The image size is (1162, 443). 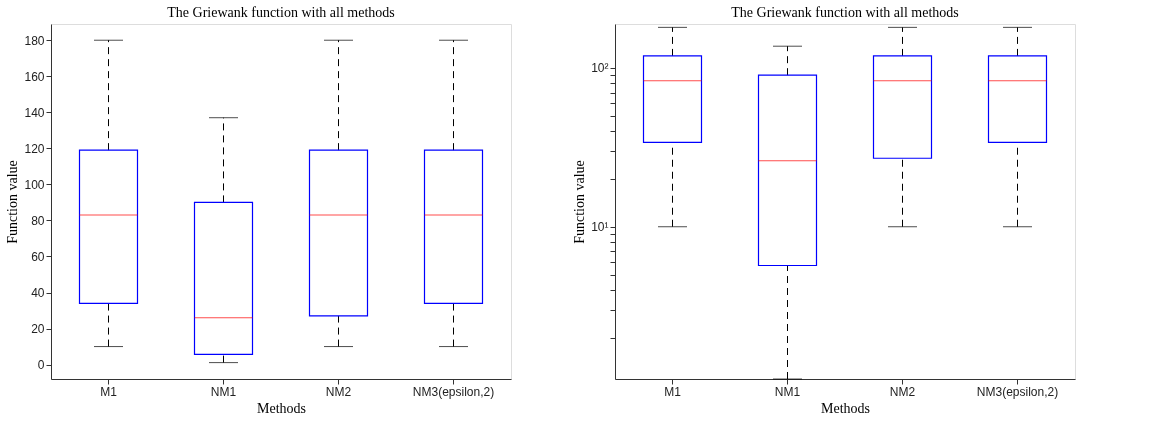 What do you see at coordinates (34, 184) in the screenshot?
I see `y-tick-label: 100` at bounding box center [34, 184].